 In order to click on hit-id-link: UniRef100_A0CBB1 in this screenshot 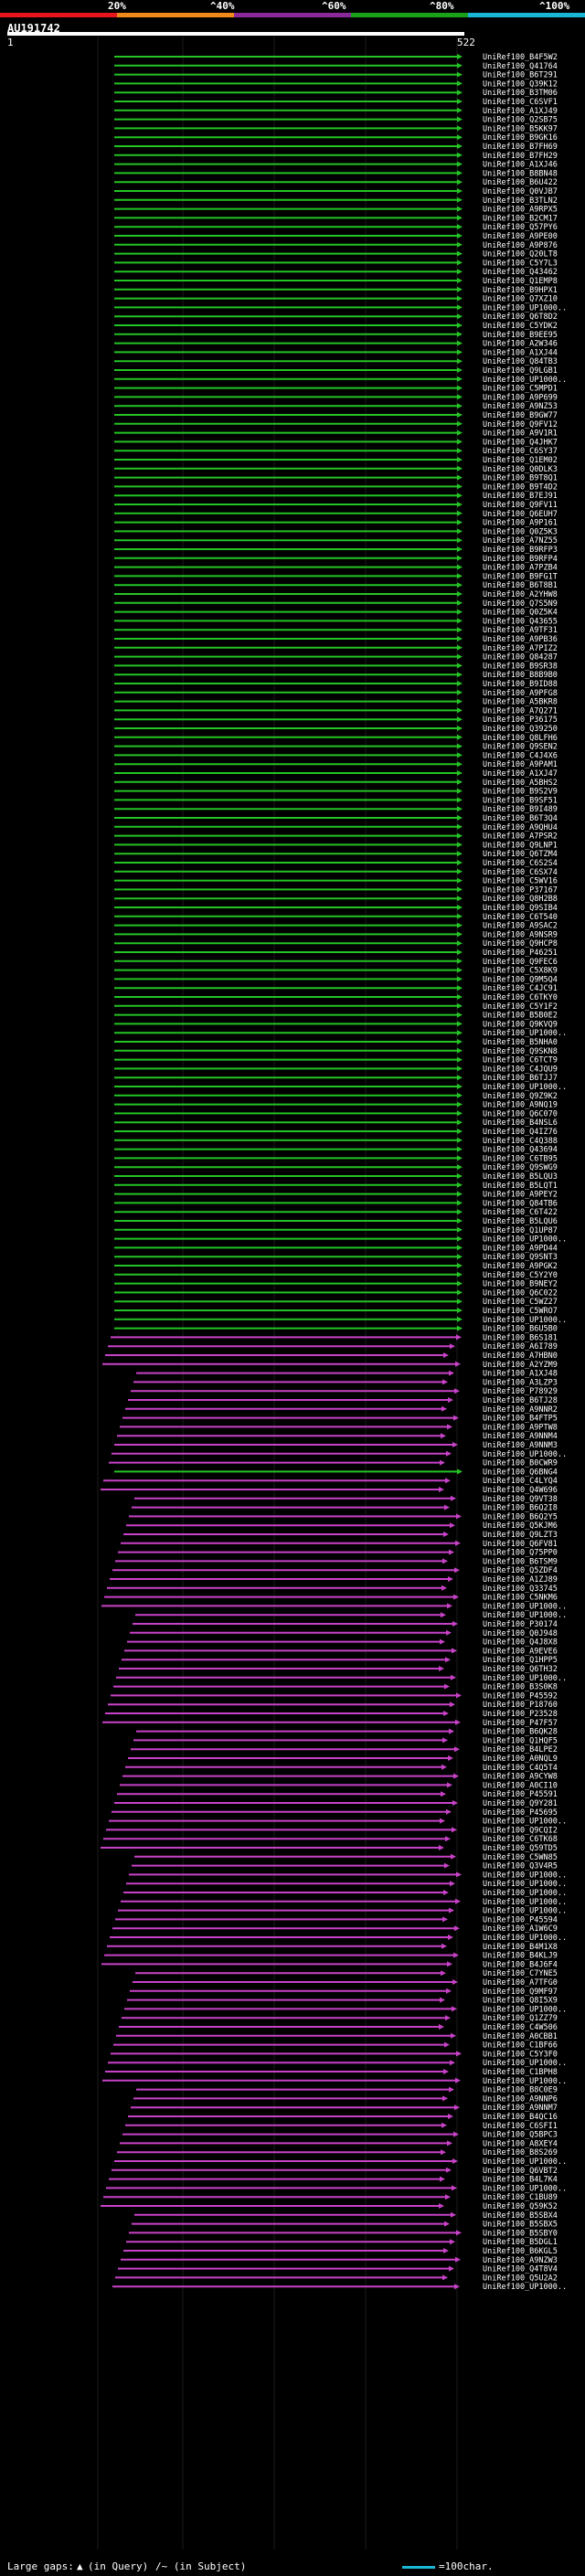, I will do `click(520, 2036)`.